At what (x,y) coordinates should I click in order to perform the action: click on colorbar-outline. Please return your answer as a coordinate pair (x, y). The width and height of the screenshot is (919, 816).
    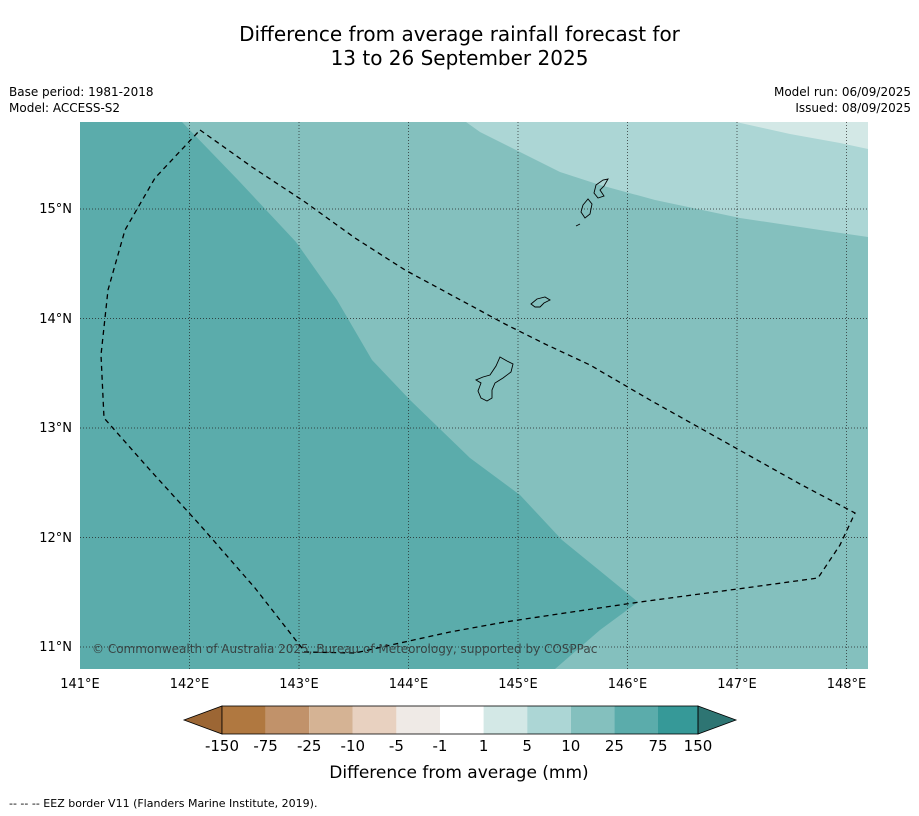
    Looking at the image, I should click on (460, 720).